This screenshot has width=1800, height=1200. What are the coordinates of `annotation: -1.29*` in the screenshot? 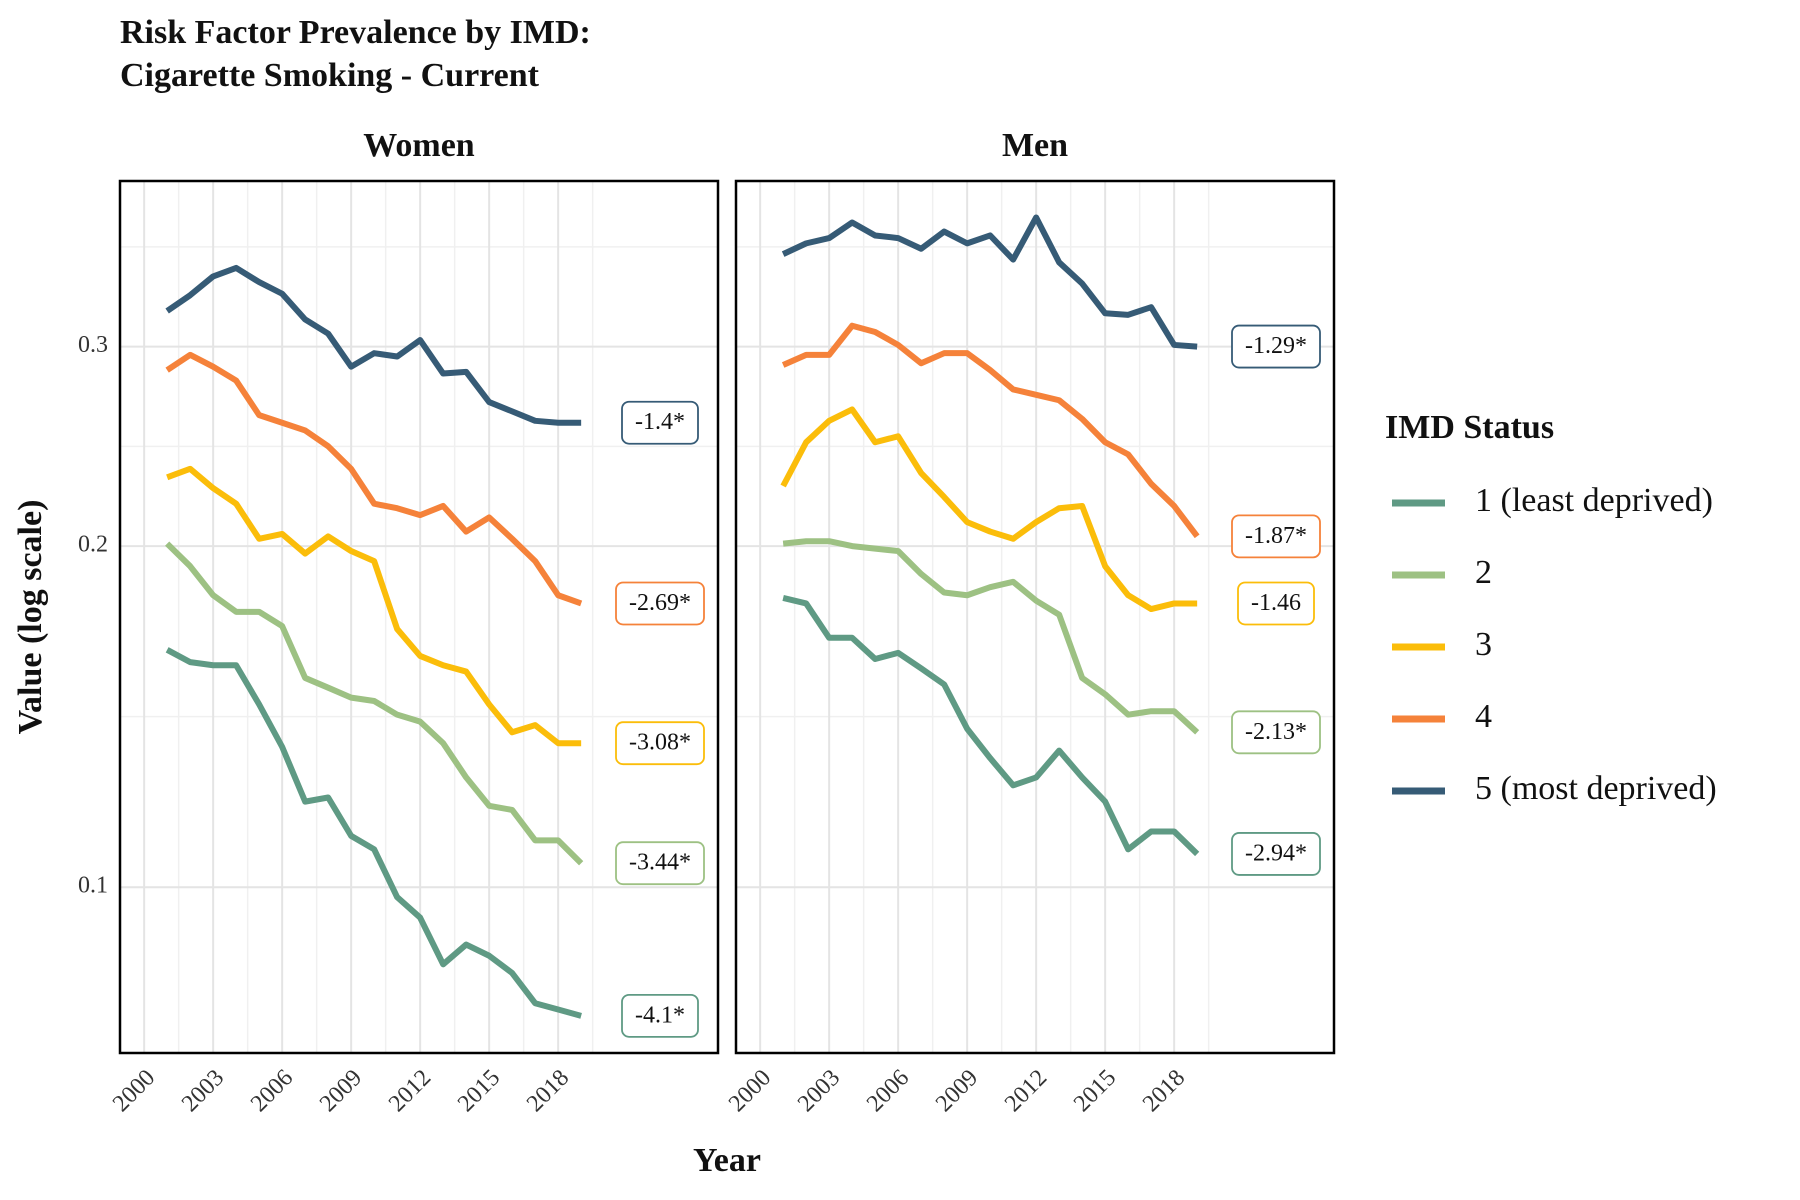 It's located at (1276, 346).